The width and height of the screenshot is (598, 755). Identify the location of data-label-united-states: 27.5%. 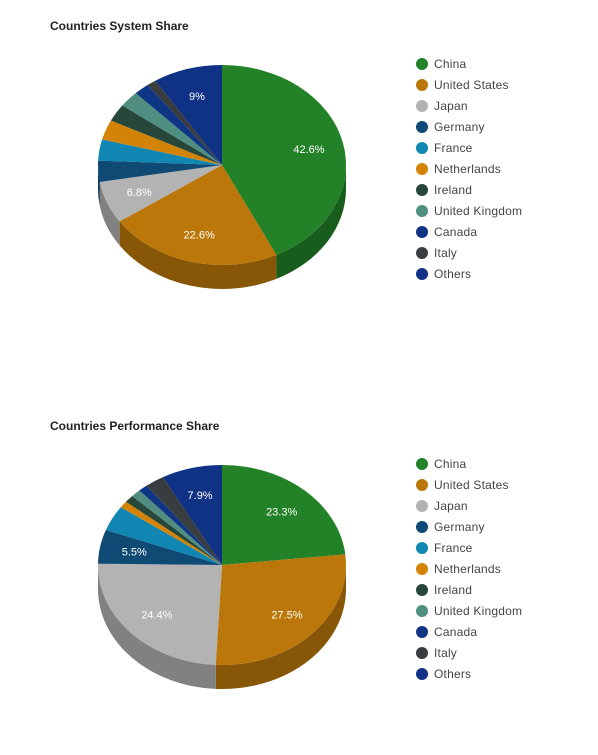
(286, 615).